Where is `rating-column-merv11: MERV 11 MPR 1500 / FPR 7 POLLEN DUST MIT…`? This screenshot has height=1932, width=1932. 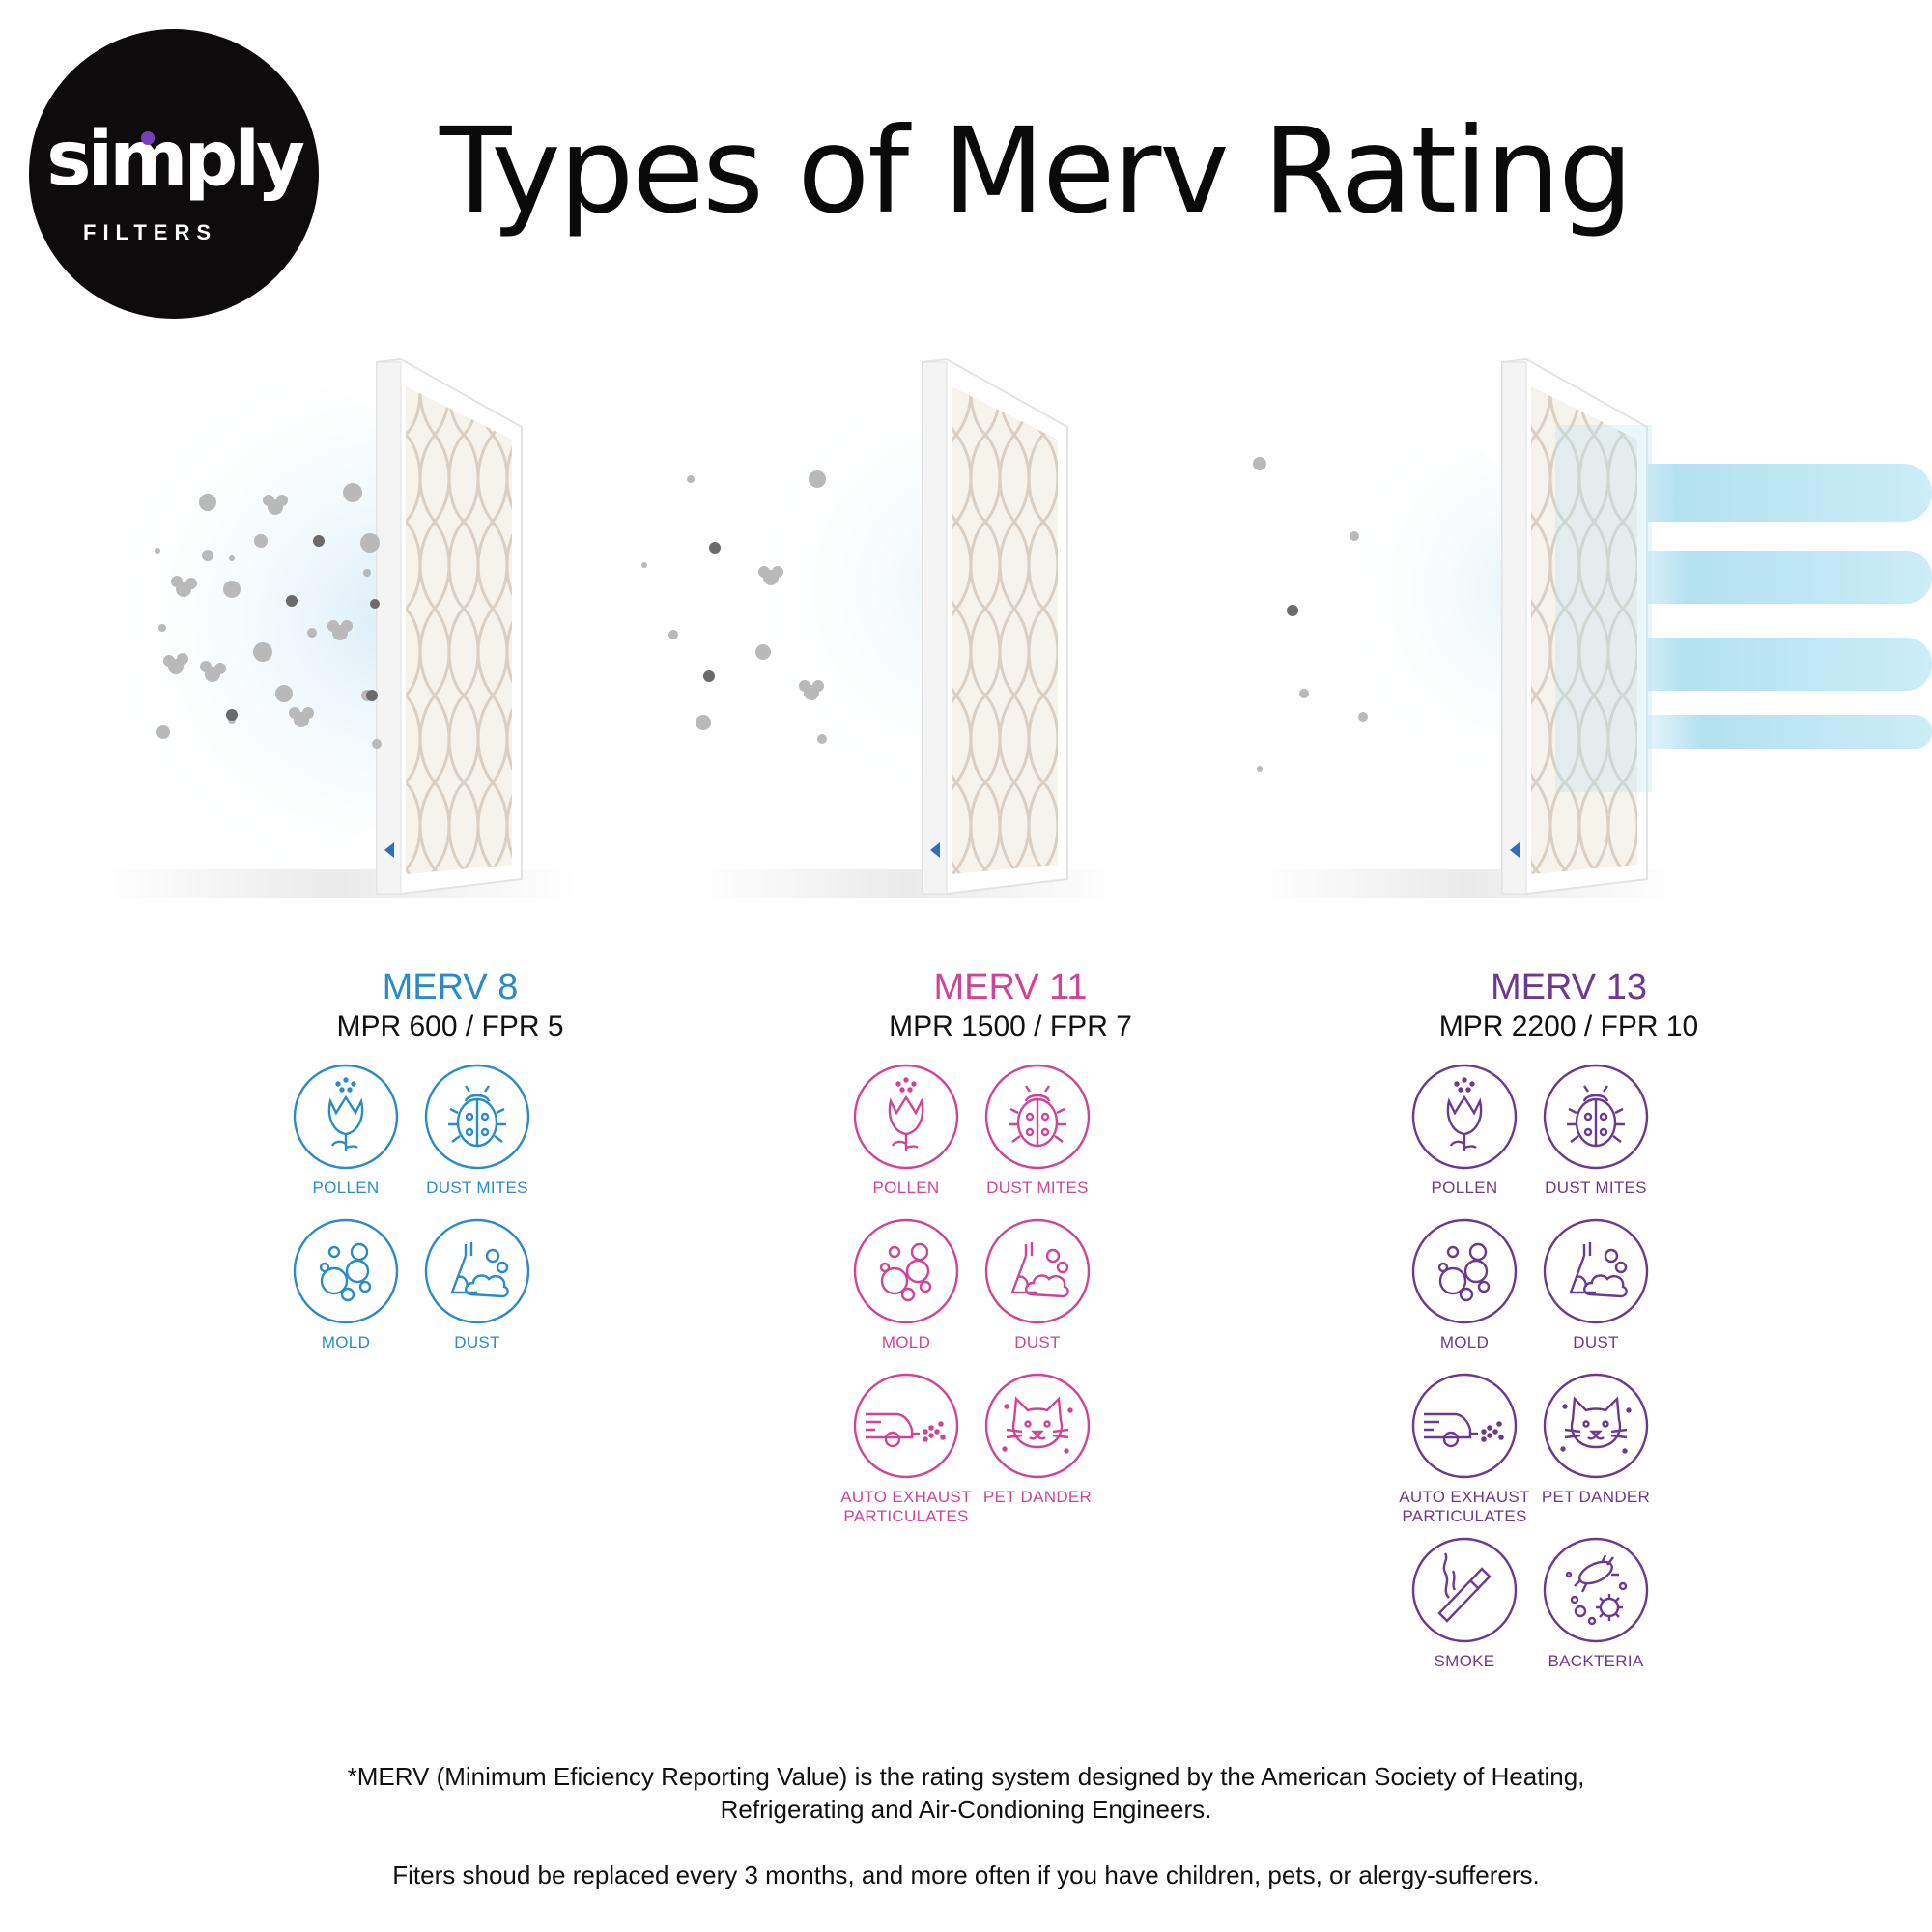 rating-column-merv11: MERV 11 MPR 1500 / FPR 7 POLLEN DUST MIT… is located at coordinates (1011, 1245).